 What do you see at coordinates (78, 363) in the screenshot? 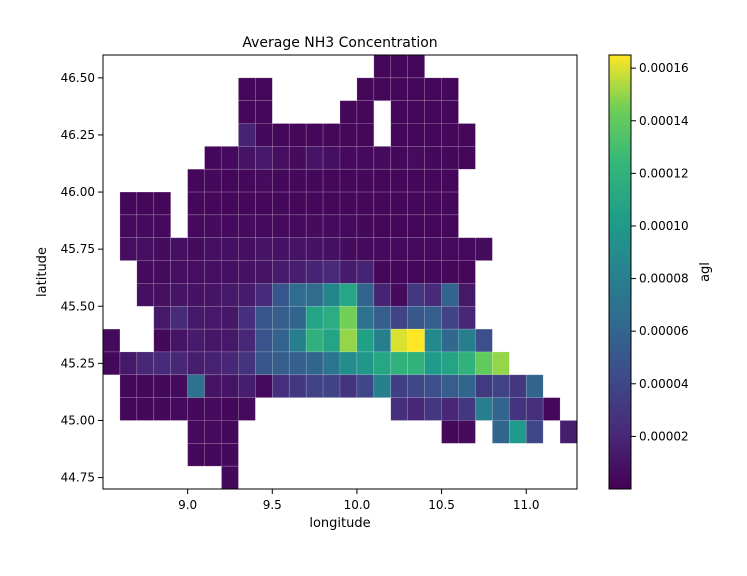
I see `y-tick-label: 45.25` at bounding box center [78, 363].